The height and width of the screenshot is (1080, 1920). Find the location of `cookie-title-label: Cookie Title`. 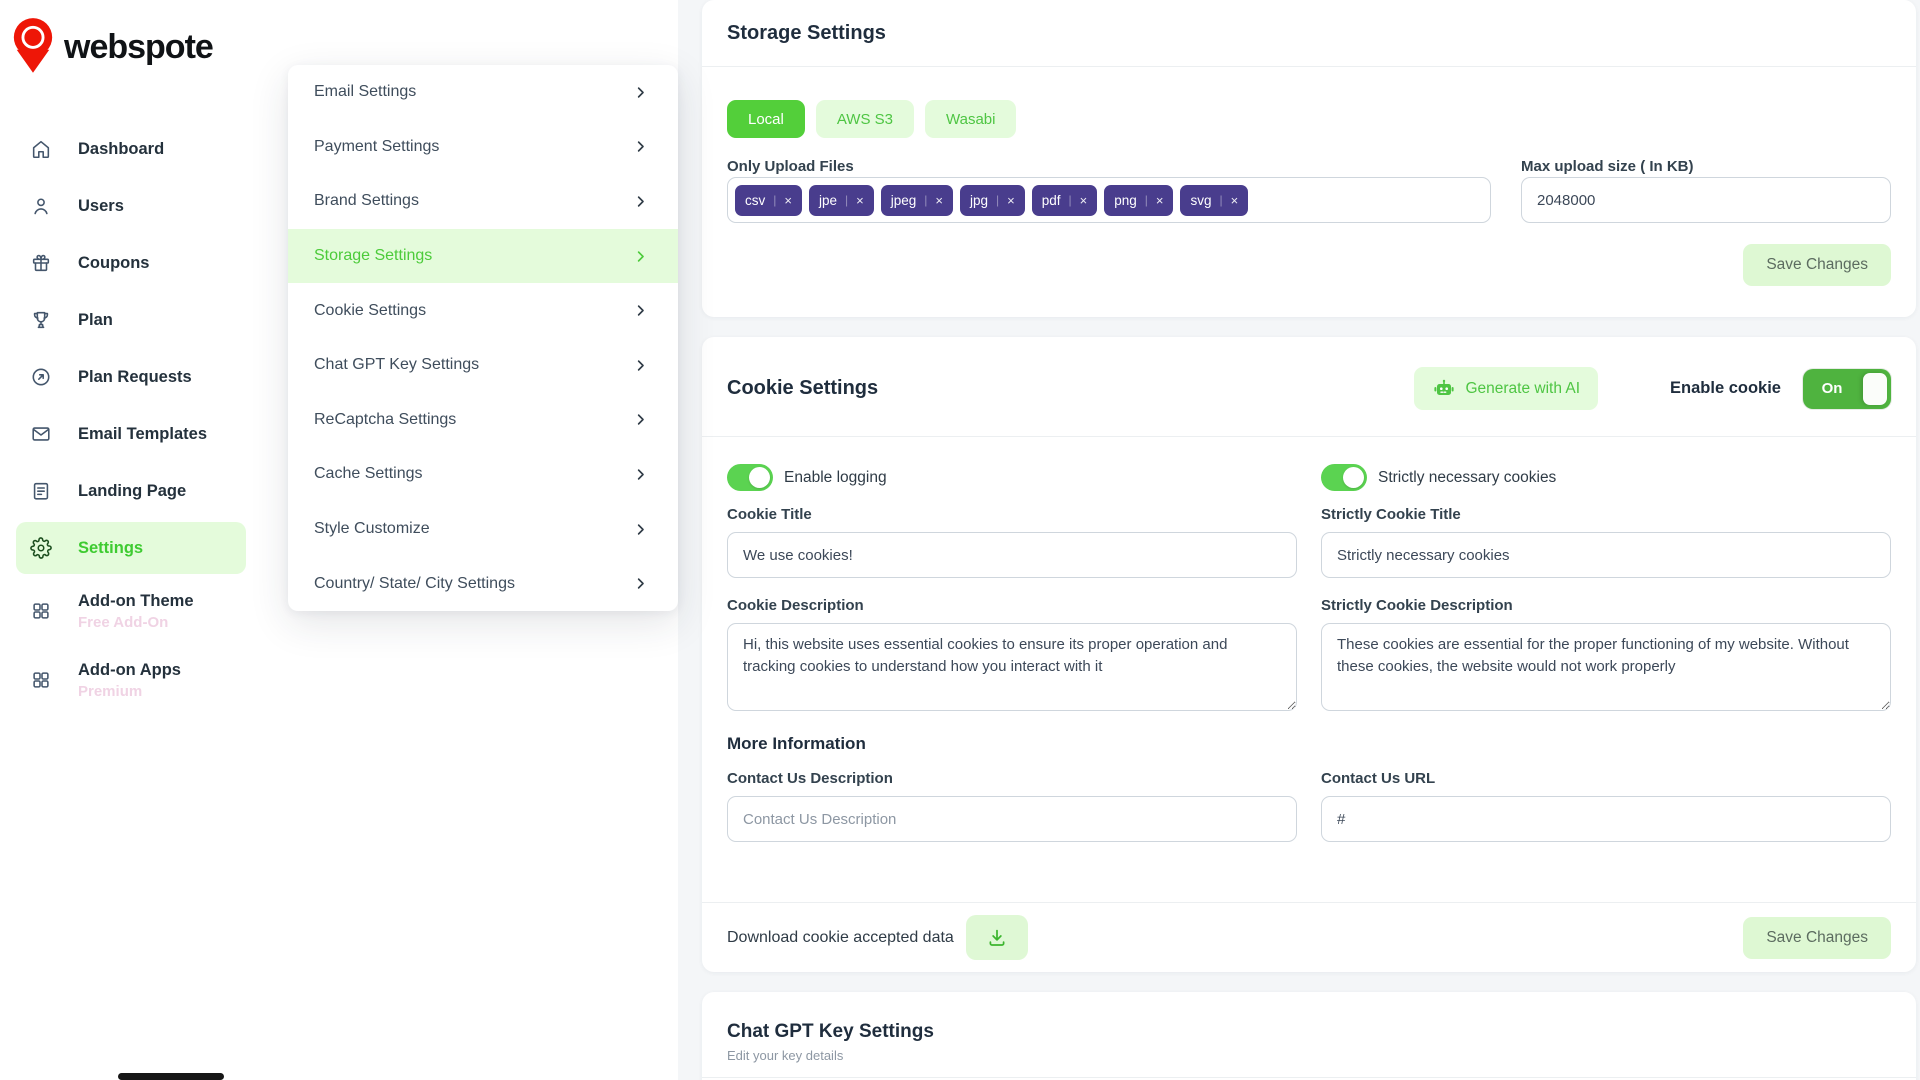

cookie-title-label: Cookie Title is located at coordinates (769, 514).